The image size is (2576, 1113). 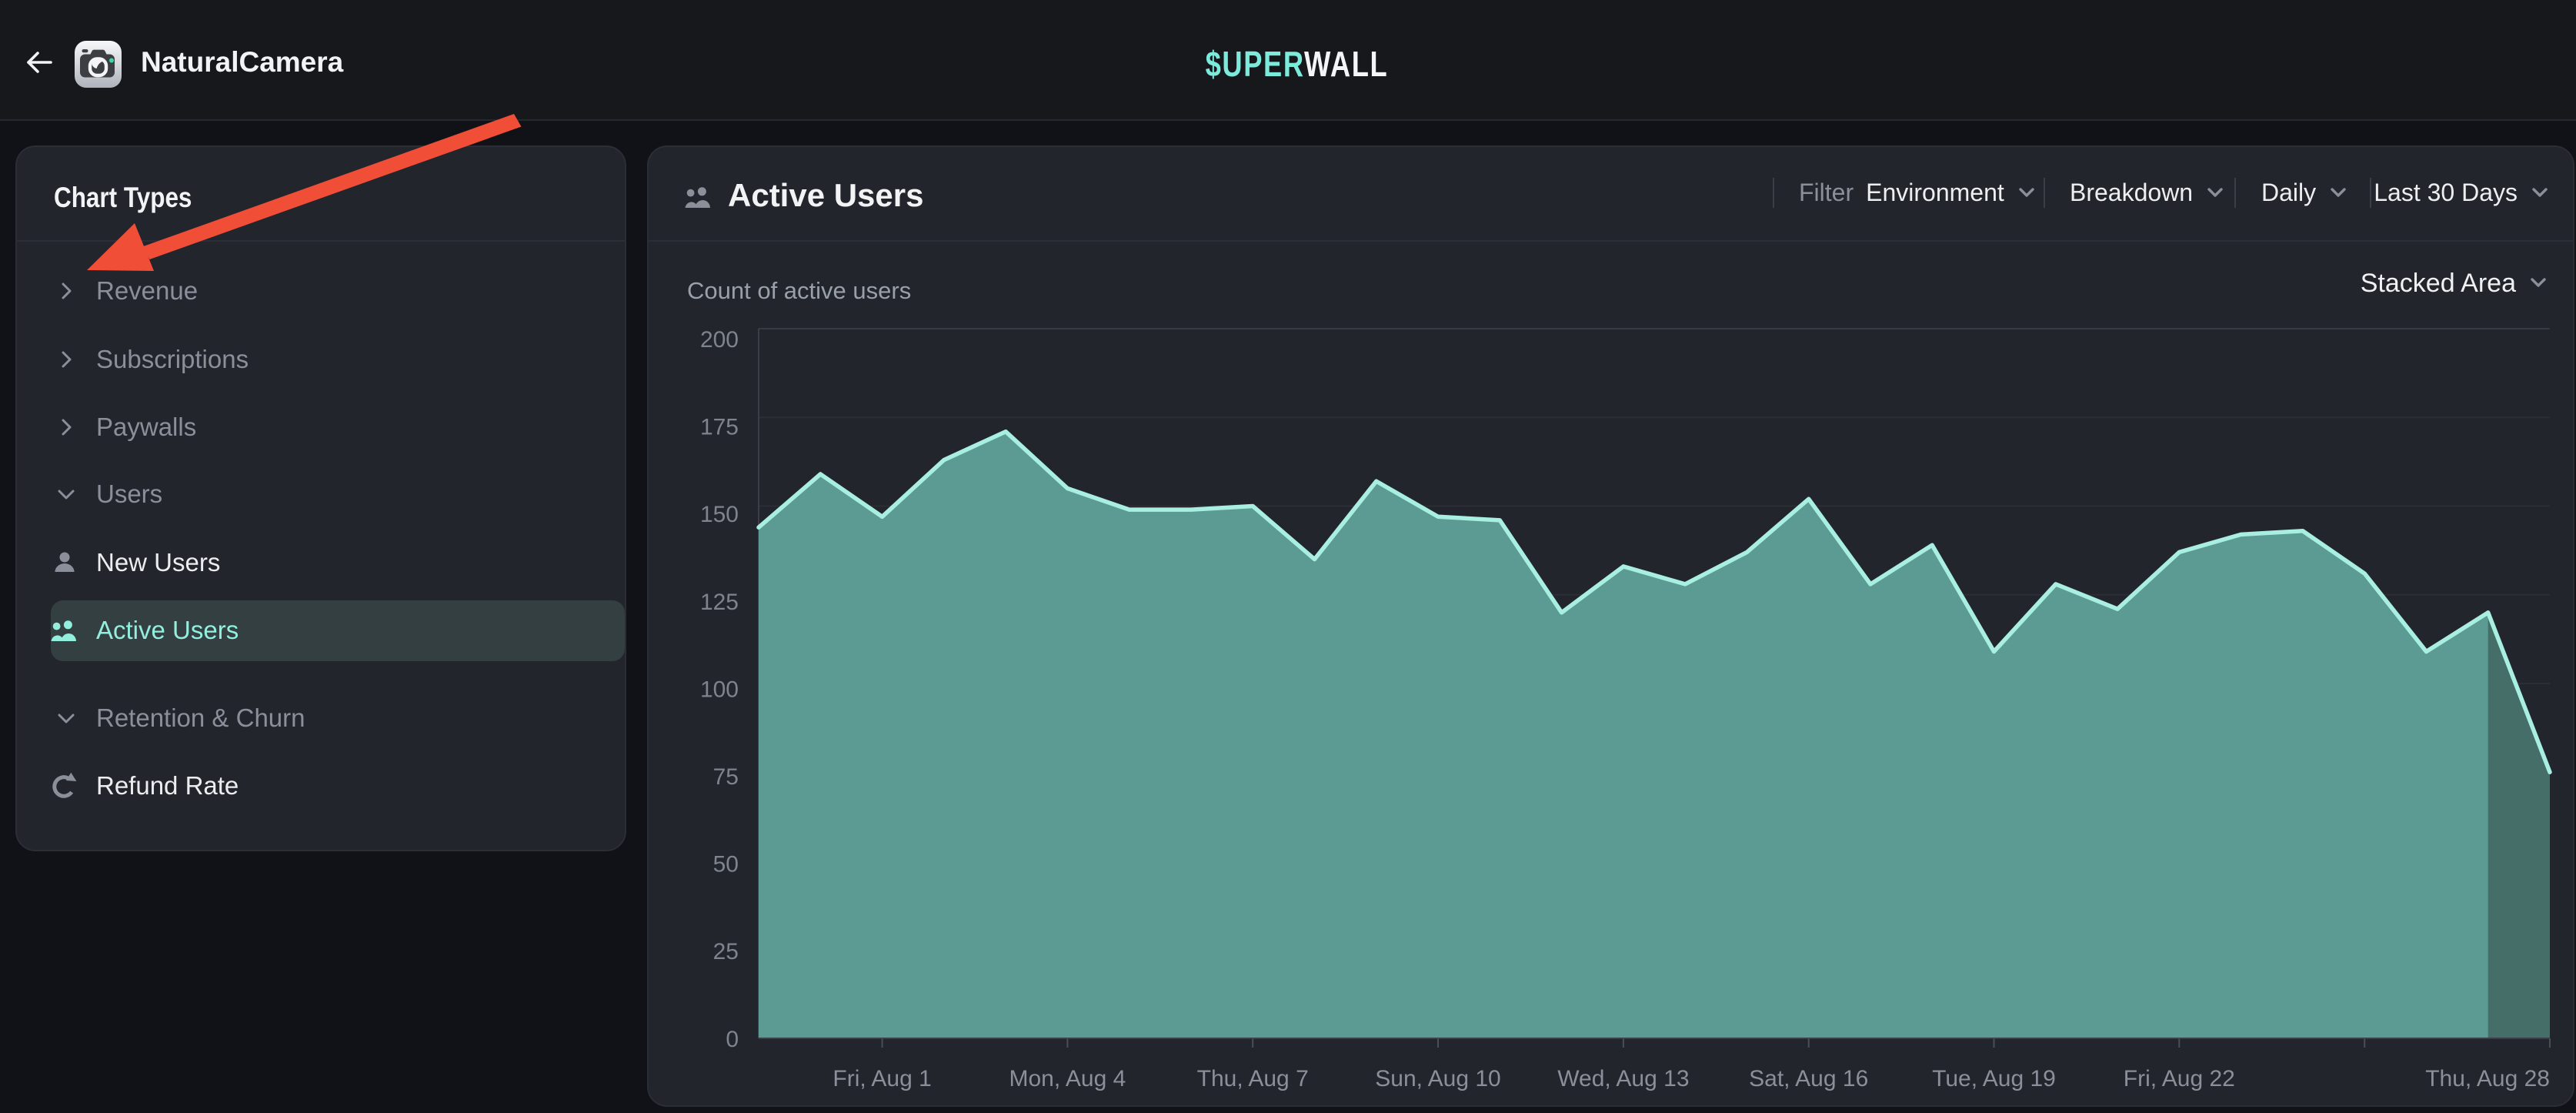 What do you see at coordinates (1623, 1078) in the screenshot?
I see `svg-text: Wed, Aug 13` at bounding box center [1623, 1078].